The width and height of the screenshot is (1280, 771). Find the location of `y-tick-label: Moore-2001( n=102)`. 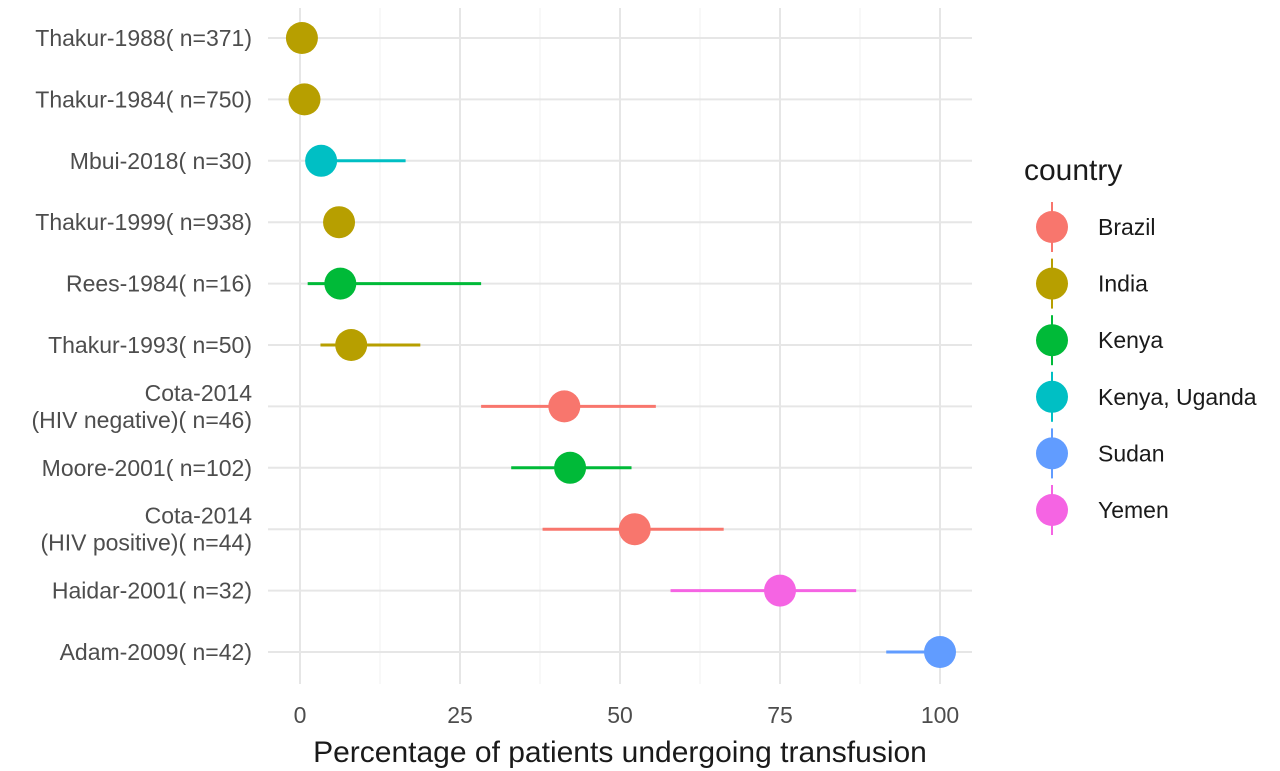

y-tick-label: Moore-2001( n=102) is located at coordinates (147, 468).